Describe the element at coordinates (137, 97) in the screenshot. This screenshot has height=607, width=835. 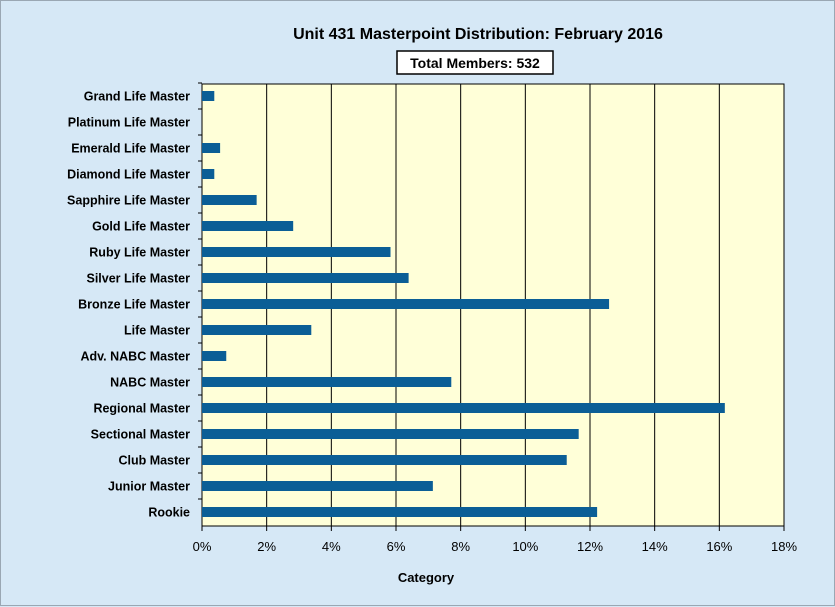
I see `category-label: Grand Life Master` at that location.